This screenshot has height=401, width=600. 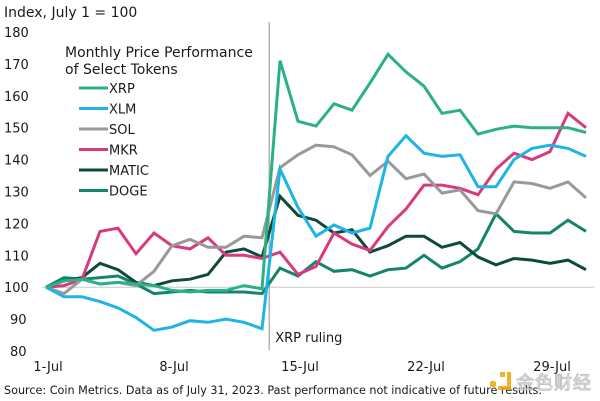 I want to click on legend-item-xrp: XRP, so click(x=107, y=89).